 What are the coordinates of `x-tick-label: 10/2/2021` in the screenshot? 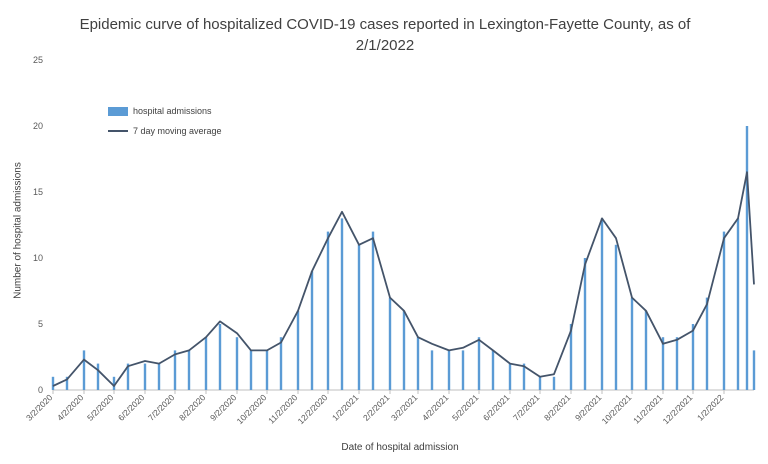 It's located at (617, 409).